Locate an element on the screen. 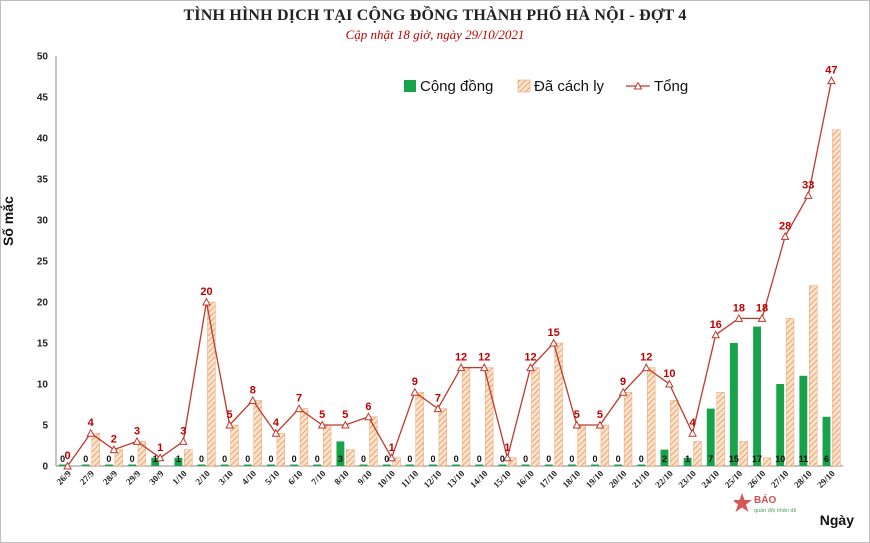 The height and width of the screenshot is (543, 870). x-tick-label: 28/9 is located at coordinates (110, 477).